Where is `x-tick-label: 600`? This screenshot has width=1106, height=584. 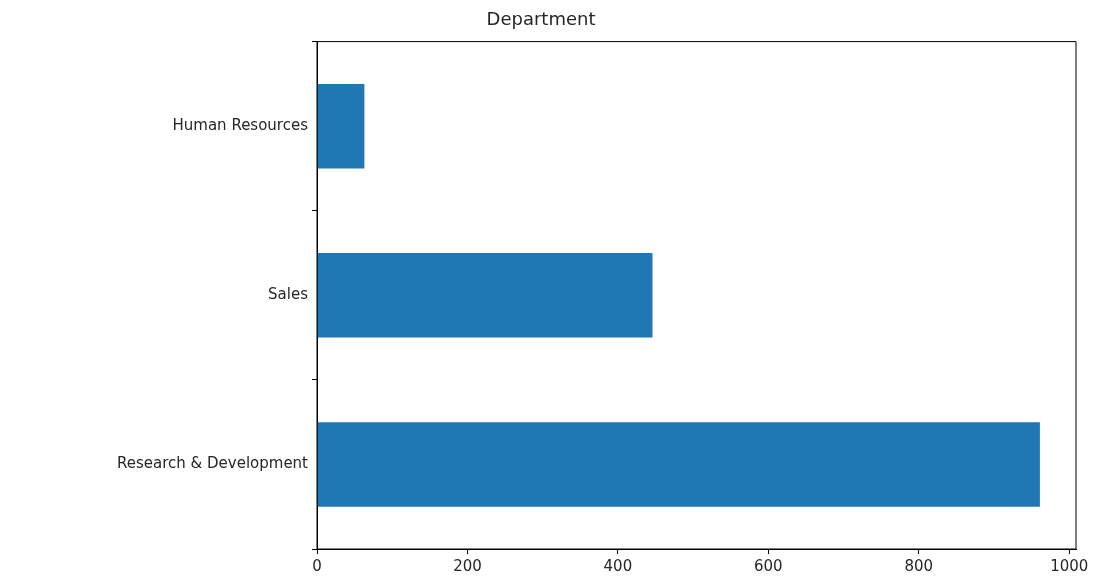
x-tick-label: 600 is located at coordinates (768, 565).